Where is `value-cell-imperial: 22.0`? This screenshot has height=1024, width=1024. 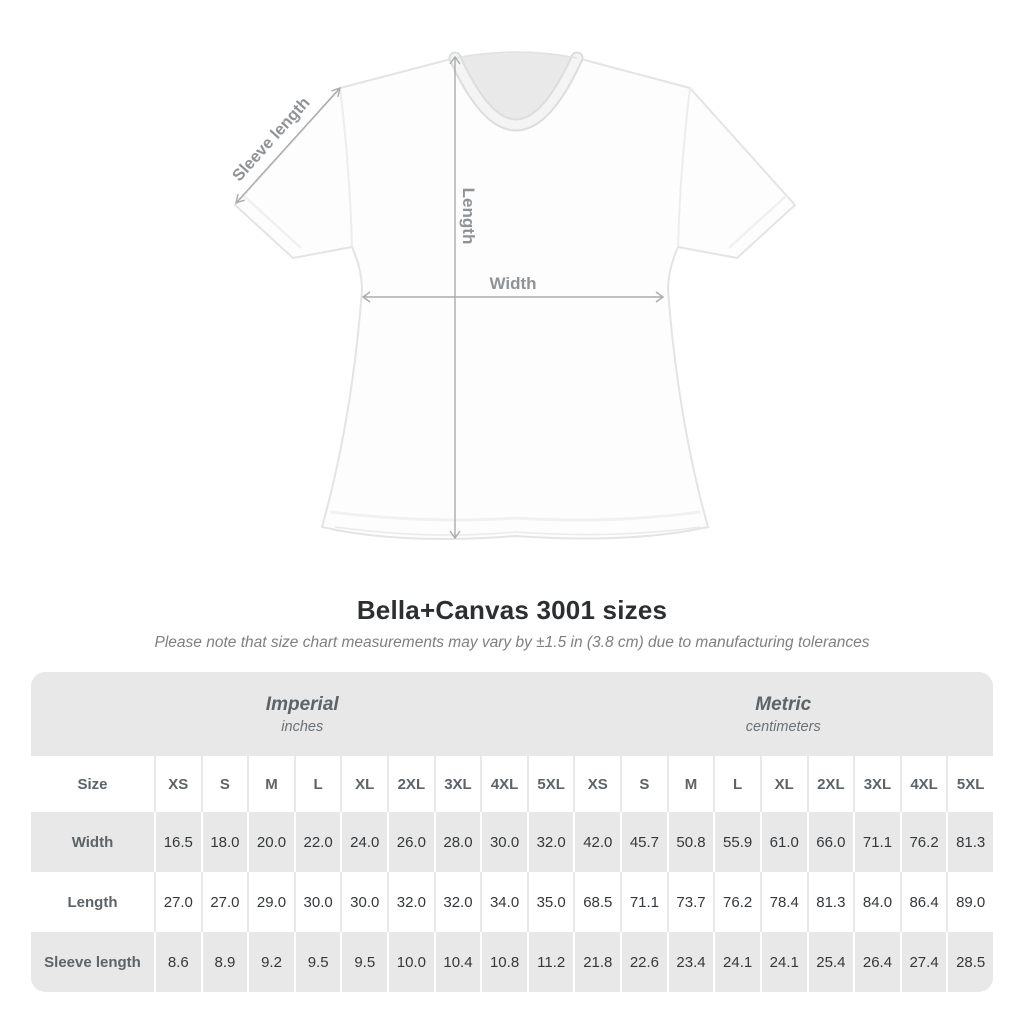
value-cell-imperial: 22.0 is located at coordinates (317, 842).